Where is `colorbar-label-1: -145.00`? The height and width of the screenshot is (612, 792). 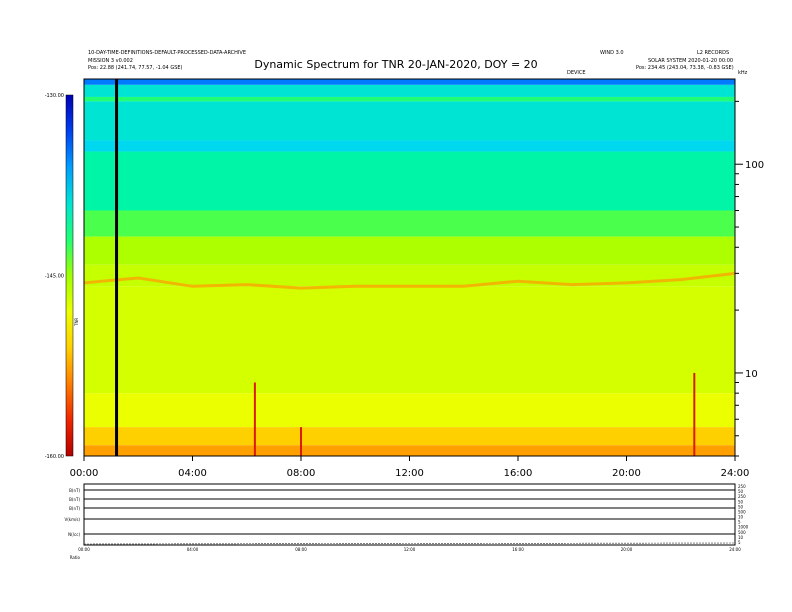 colorbar-label-1: -145.00 is located at coordinates (54, 277).